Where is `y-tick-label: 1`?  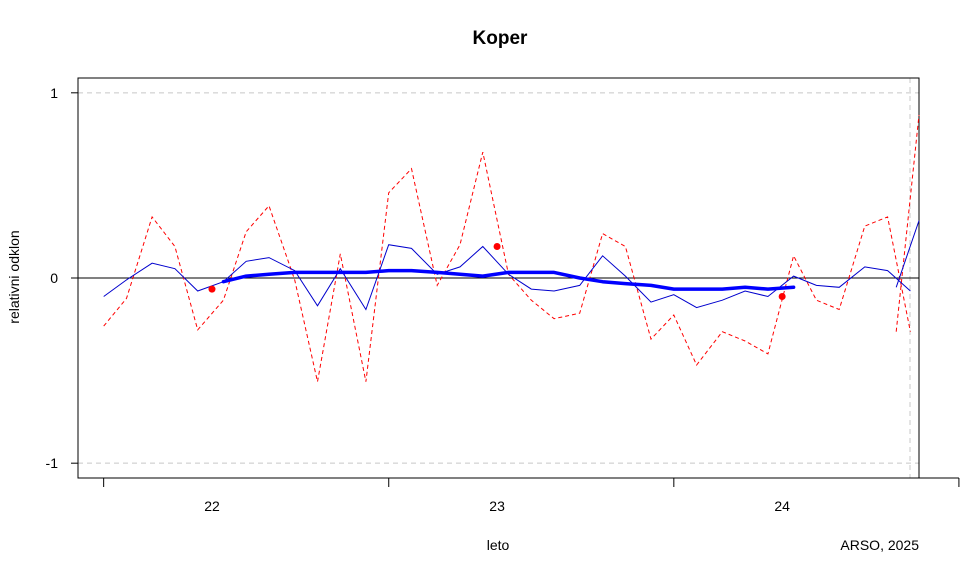
y-tick-label: 1 is located at coordinates (54, 93).